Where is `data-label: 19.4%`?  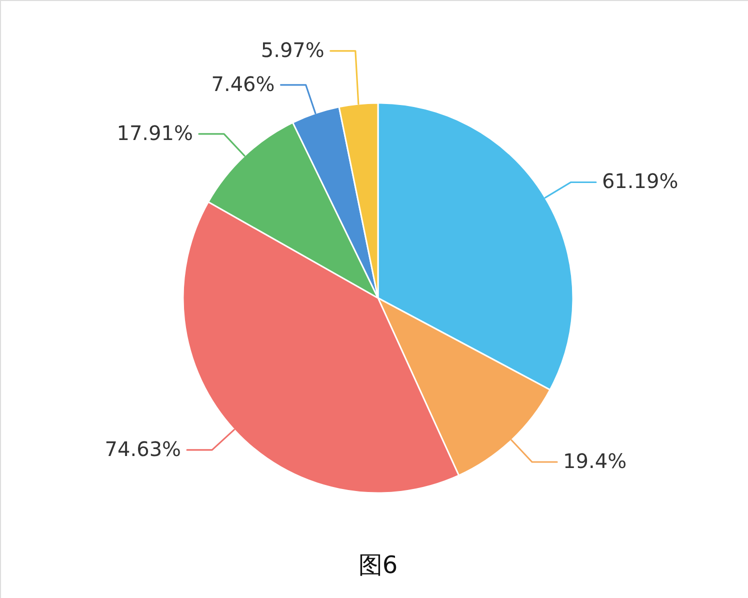 data-label: 19.4% is located at coordinates (595, 461).